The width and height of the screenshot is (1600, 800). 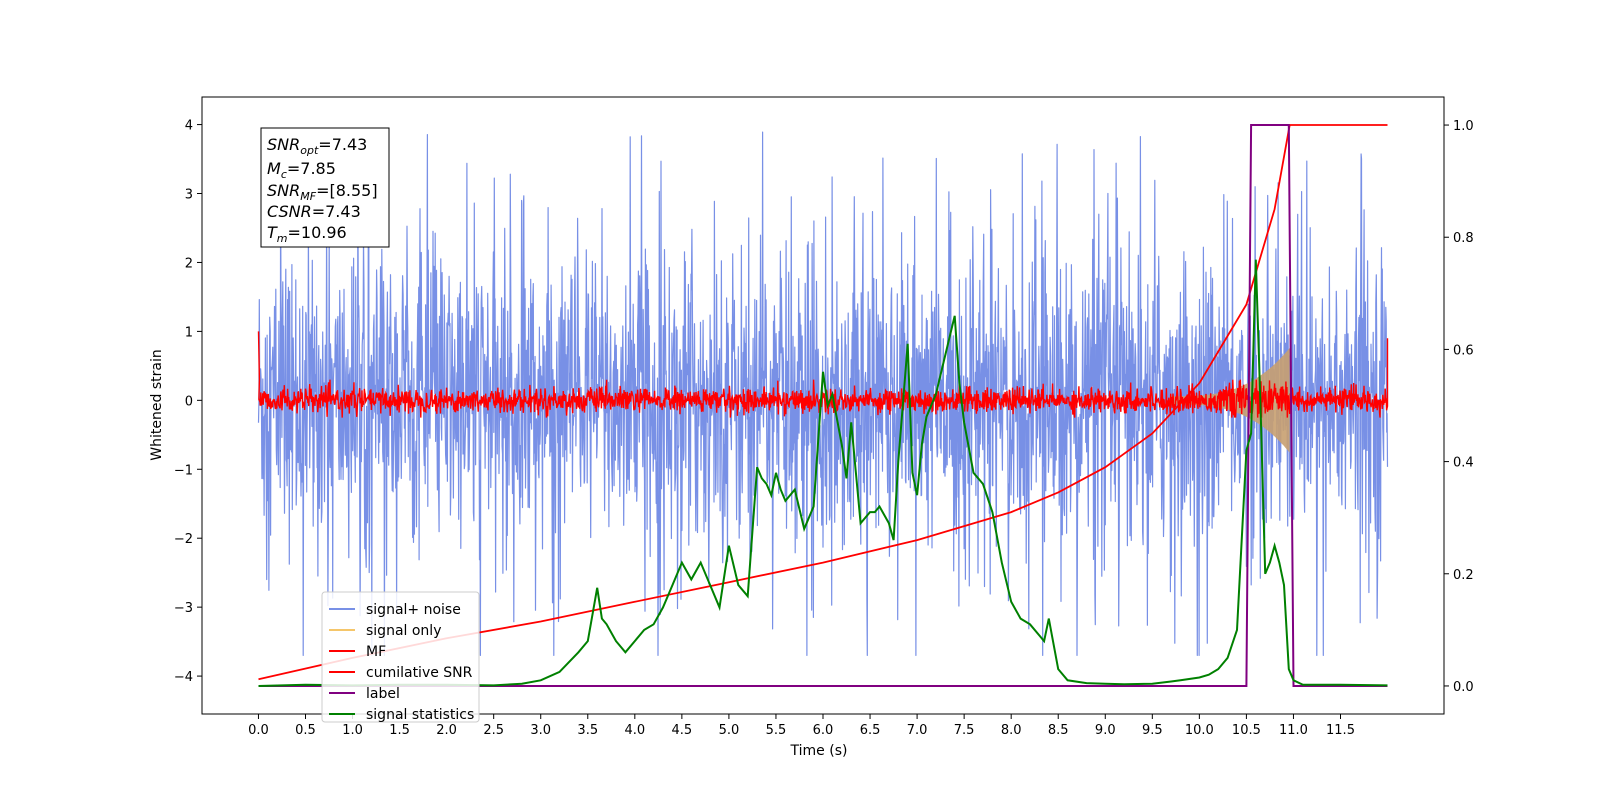 I want to click on y-tick-label: −3, so click(x=183, y=608).